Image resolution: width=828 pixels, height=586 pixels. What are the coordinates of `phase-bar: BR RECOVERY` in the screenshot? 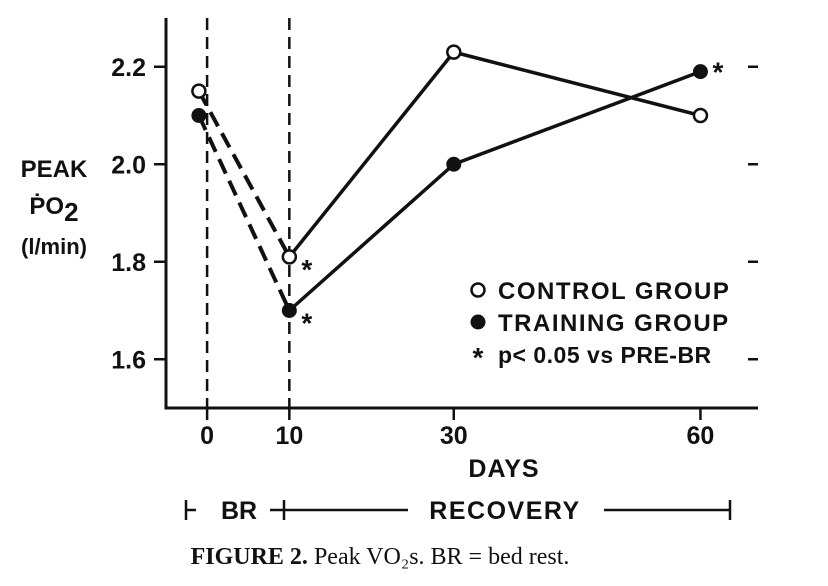 It's located at (458, 511).